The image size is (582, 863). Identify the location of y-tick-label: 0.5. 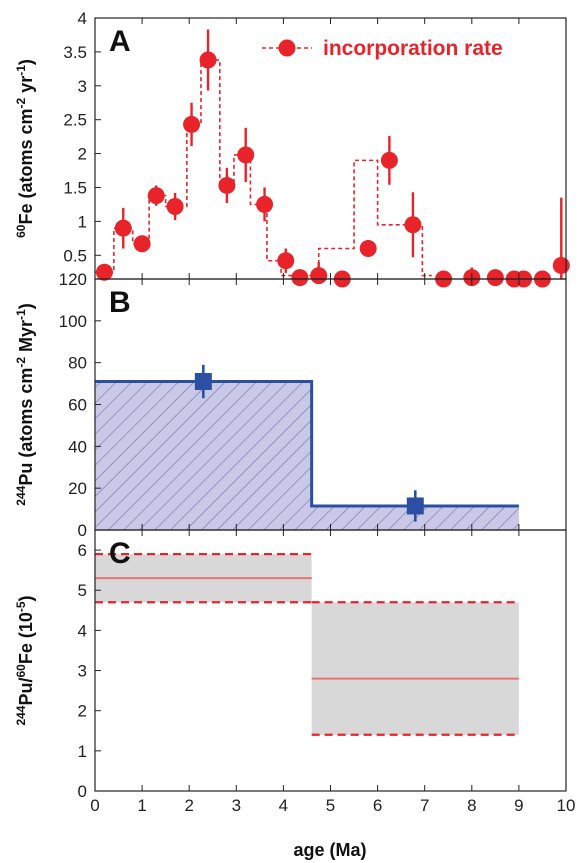
(75, 255).